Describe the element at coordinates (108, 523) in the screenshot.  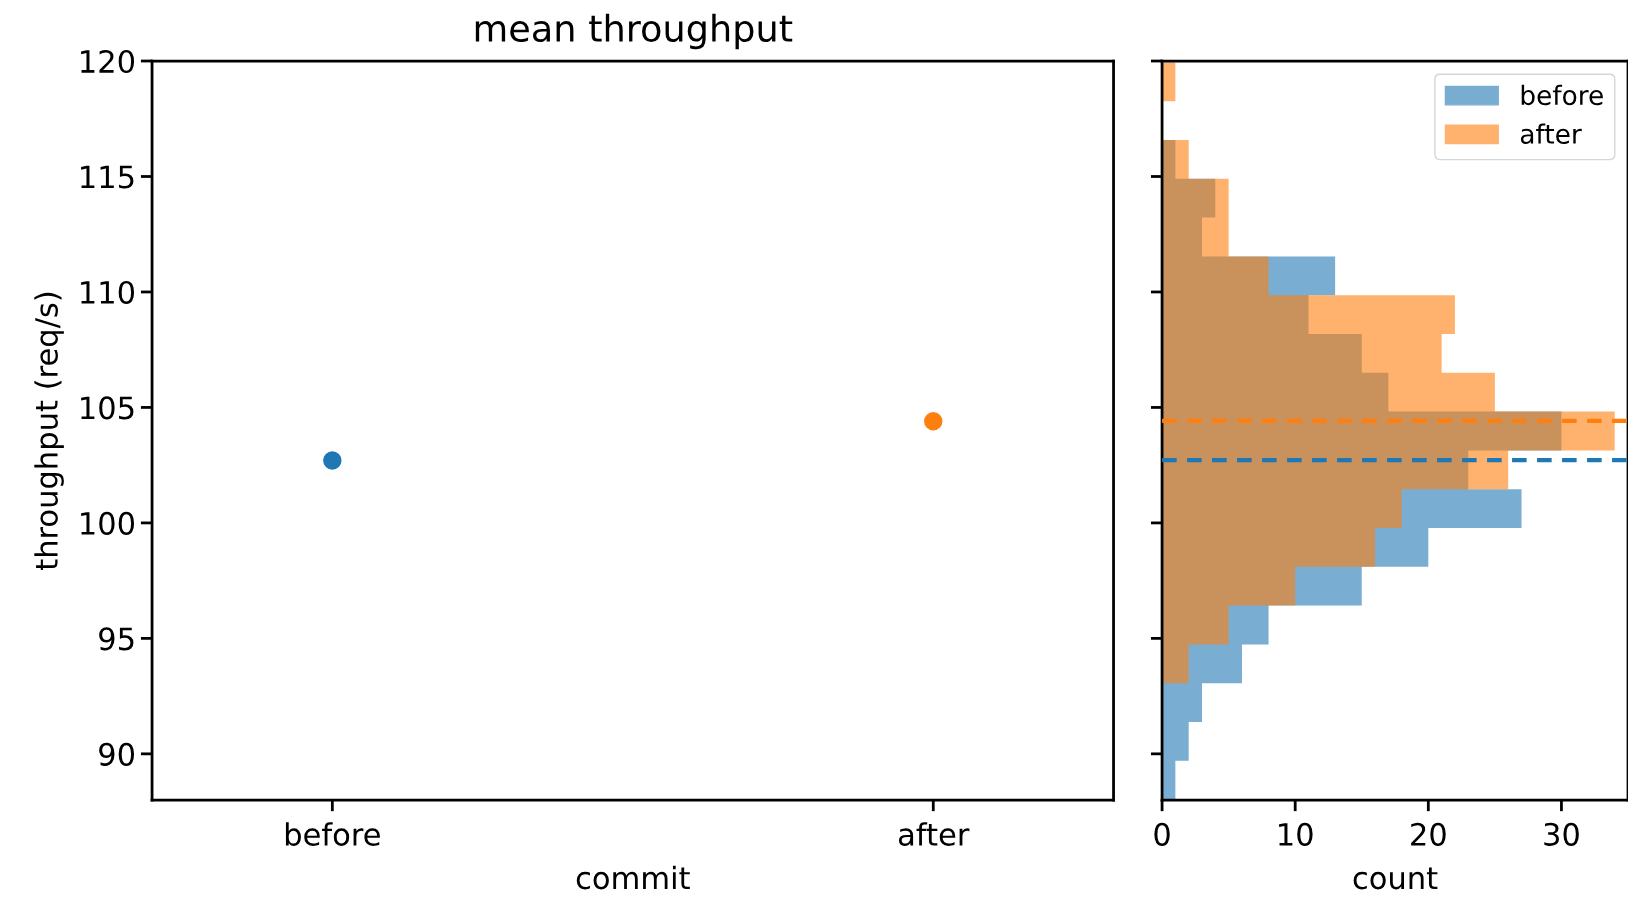
I see `y-tick-label: 100` at that location.